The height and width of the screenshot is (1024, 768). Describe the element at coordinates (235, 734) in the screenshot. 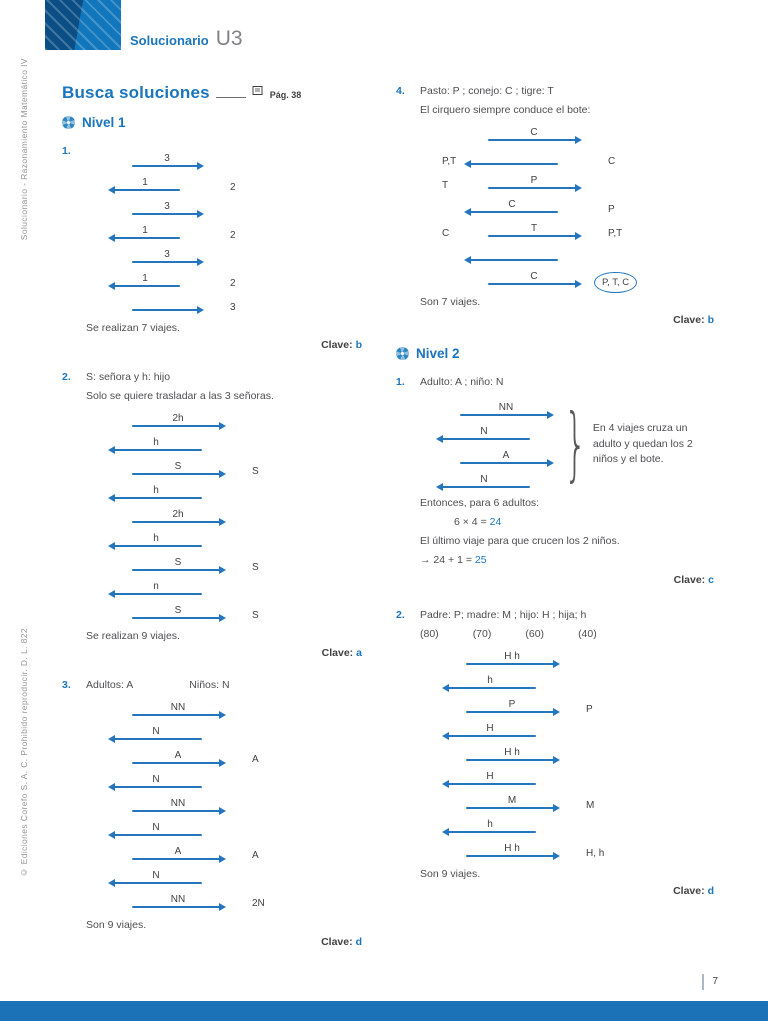

I see `diagram-row: N` at that location.